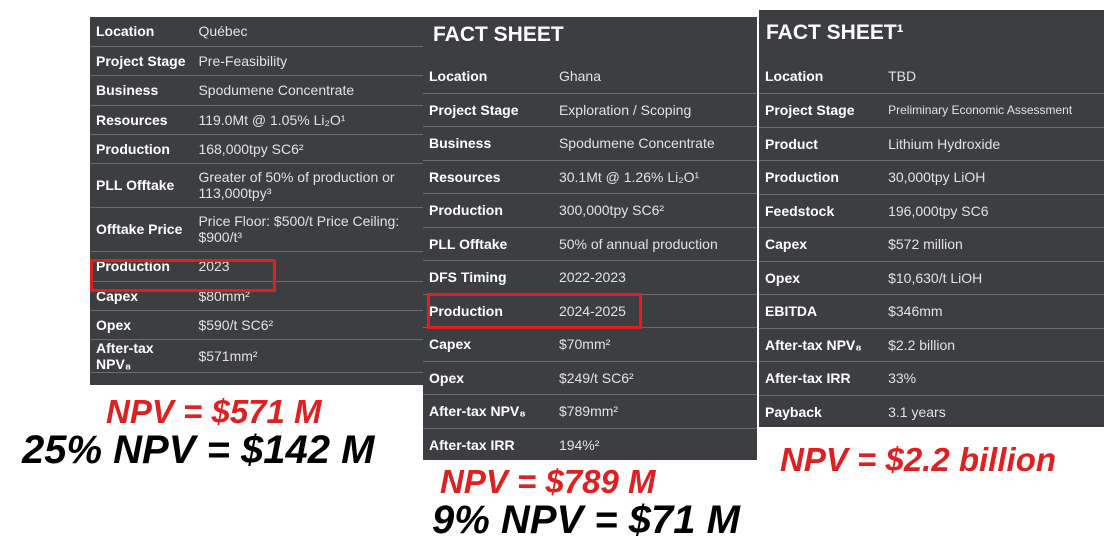  What do you see at coordinates (993, 211) in the screenshot?
I see `row-value: 196,000tpy SC6` at bounding box center [993, 211].